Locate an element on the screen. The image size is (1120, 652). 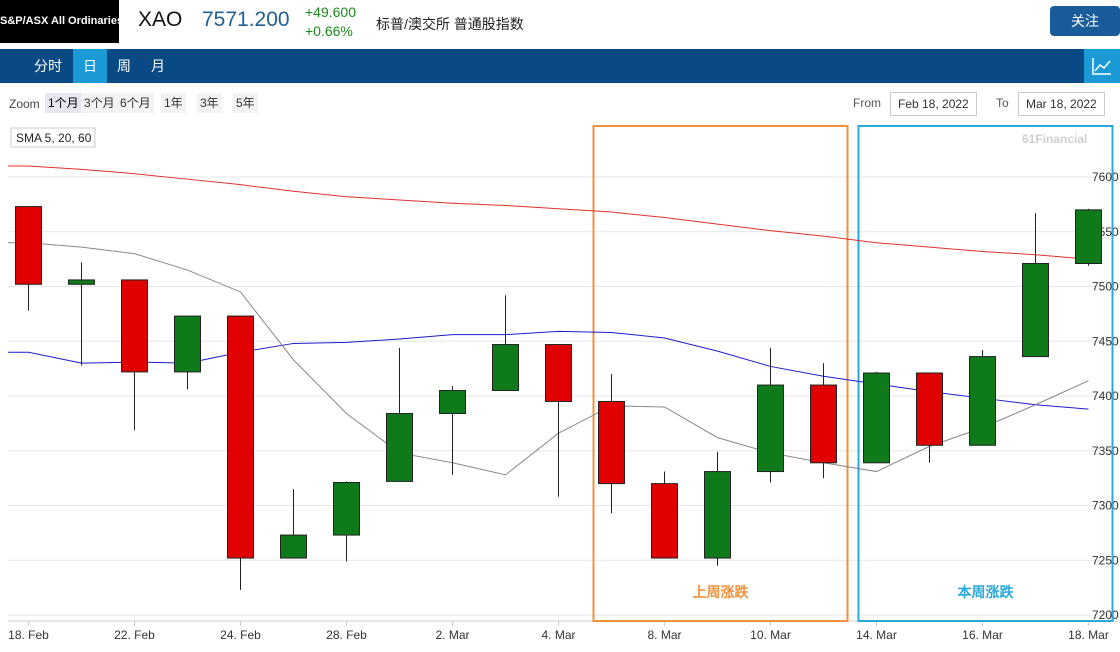
follow-button: 关注 is located at coordinates (1085, 21).